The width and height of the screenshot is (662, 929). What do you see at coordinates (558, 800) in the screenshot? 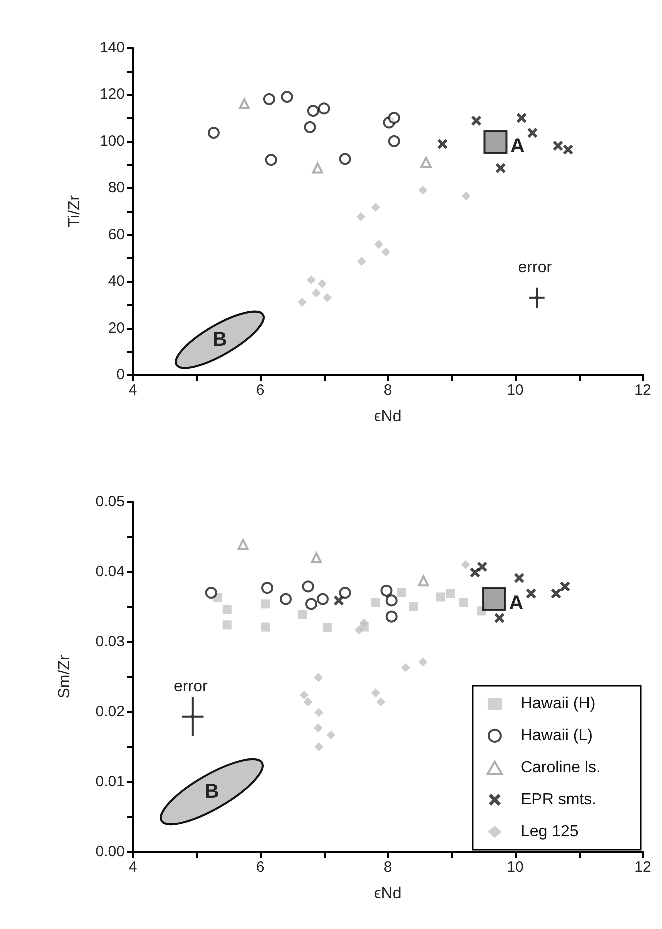
I see `legend-label: EPR smts.` at bounding box center [558, 800].